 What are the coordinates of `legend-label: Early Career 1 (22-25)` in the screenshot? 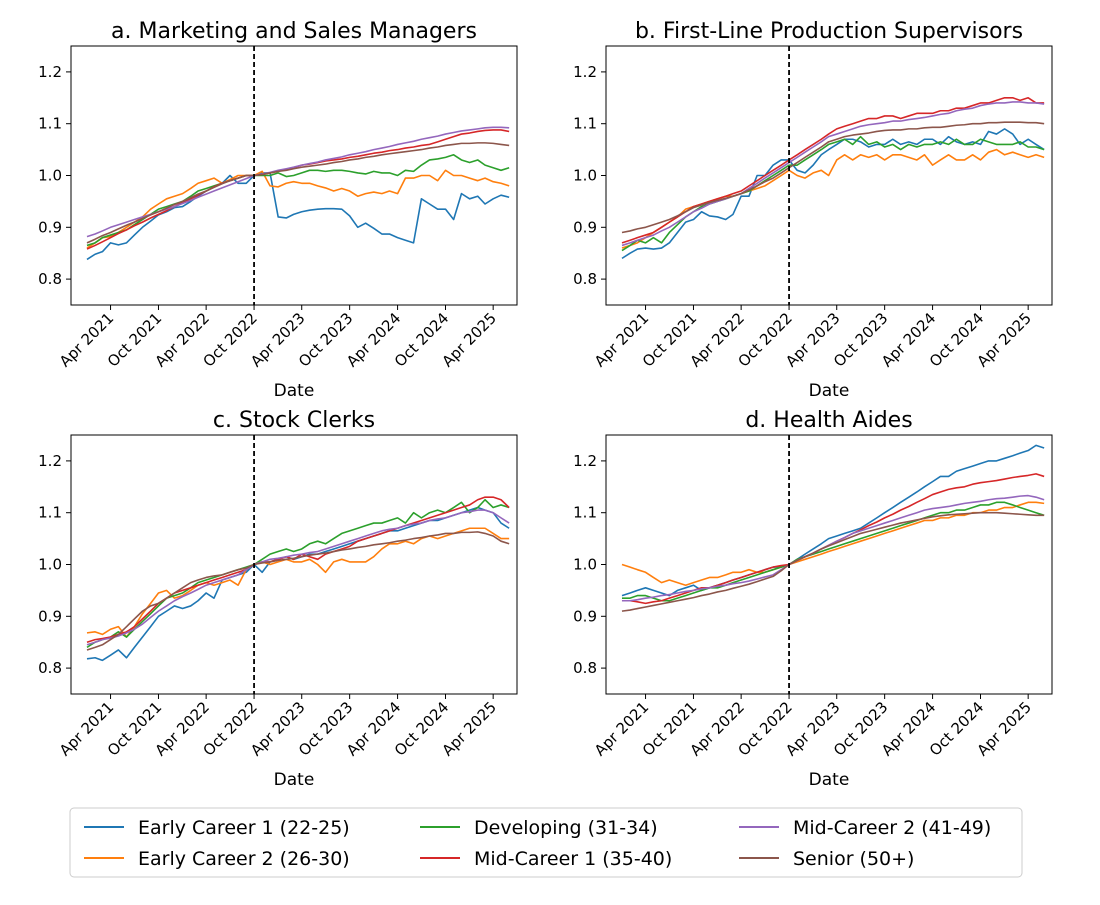 It's located at (244, 828).